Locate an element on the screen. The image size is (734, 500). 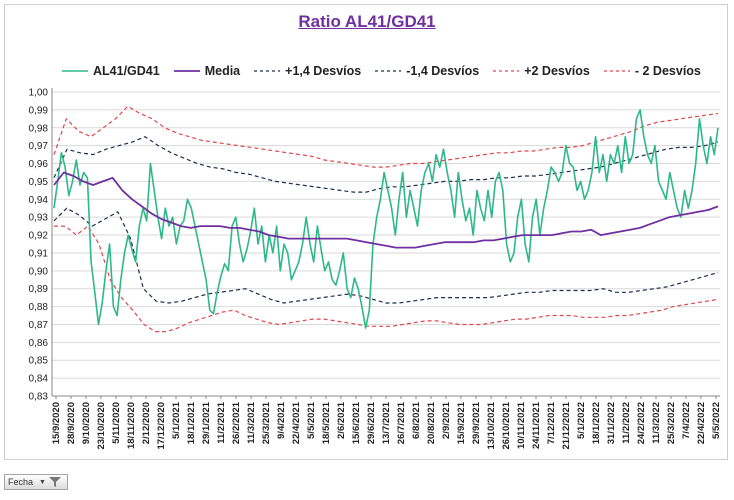
series-line-media is located at coordinates (386, 210).